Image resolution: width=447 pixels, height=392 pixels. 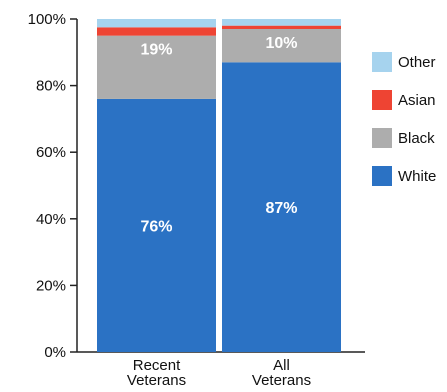 I want to click on y-tick-label: 100%, so click(x=47, y=19).